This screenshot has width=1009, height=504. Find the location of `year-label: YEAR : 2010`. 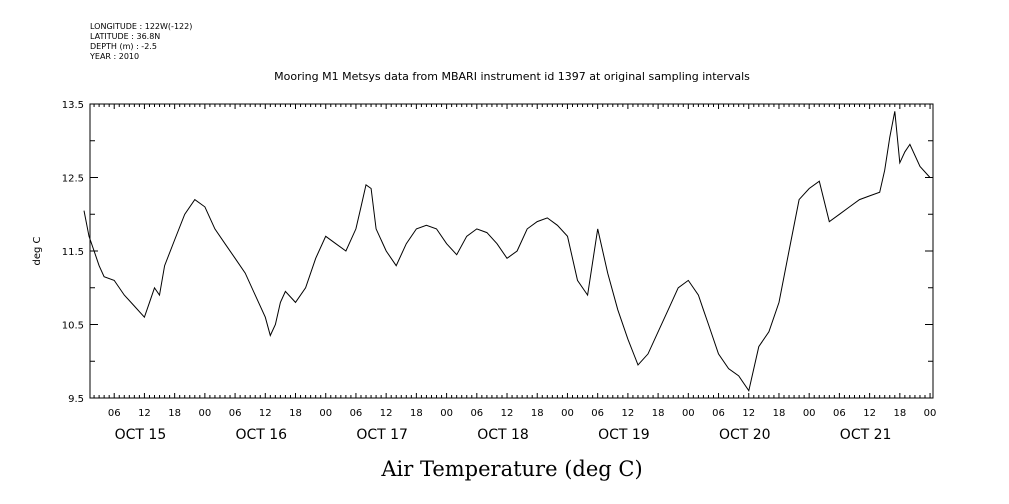

year-label: YEAR : 2010 is located at coordinates (115, 56).